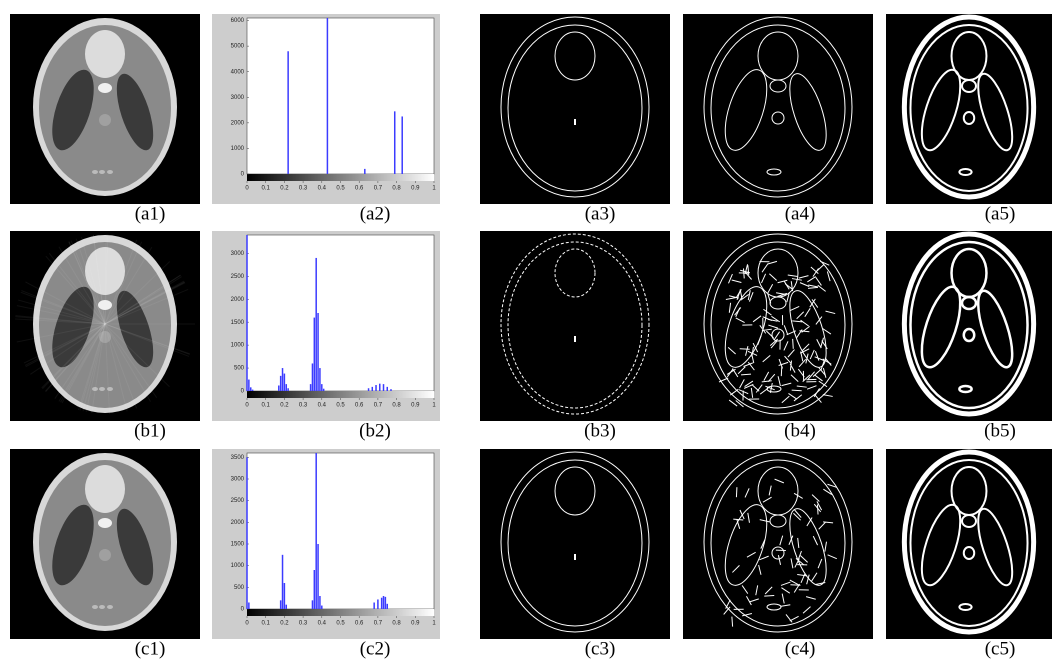 This screenshot has width=1064, height=664. What do you see at coordinates (434, 624) in the screenshot?
I see `x-tick-label: 1` at bounding box center [434, 624].